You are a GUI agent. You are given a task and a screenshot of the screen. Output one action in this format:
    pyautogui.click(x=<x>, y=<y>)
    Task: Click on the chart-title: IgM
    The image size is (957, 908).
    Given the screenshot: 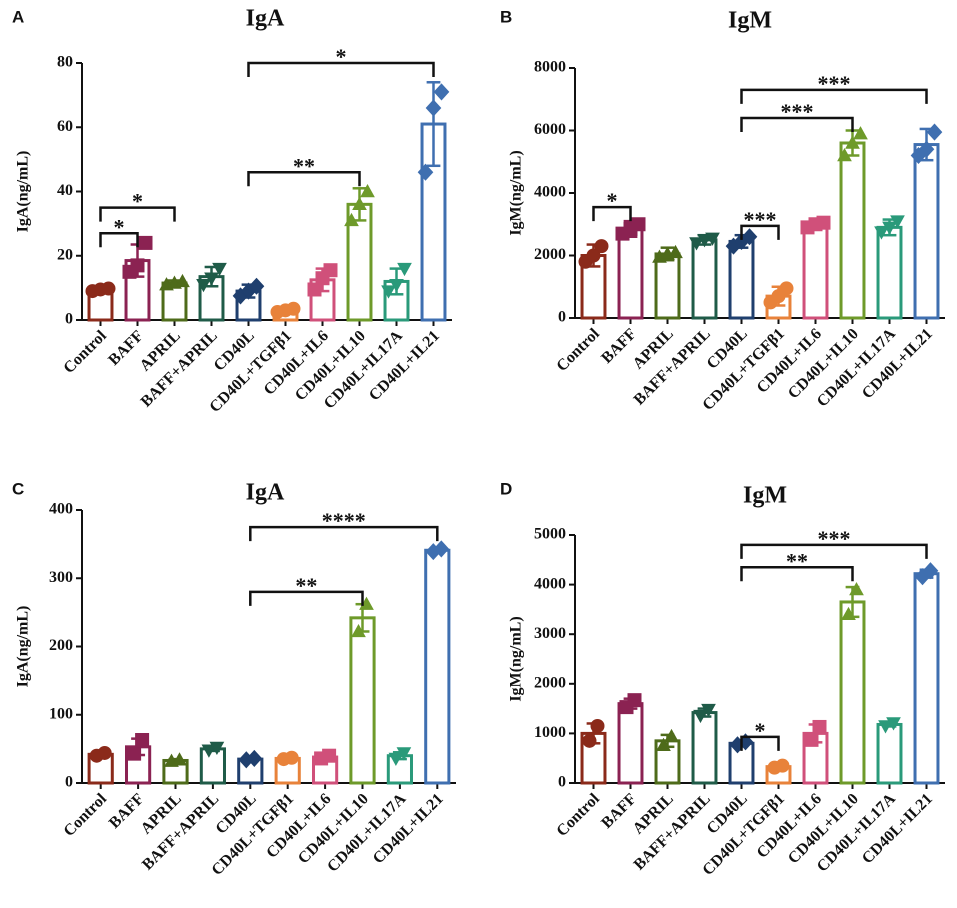 What is the action you would take?
    pyautogui.click(x=765, y=496)
    